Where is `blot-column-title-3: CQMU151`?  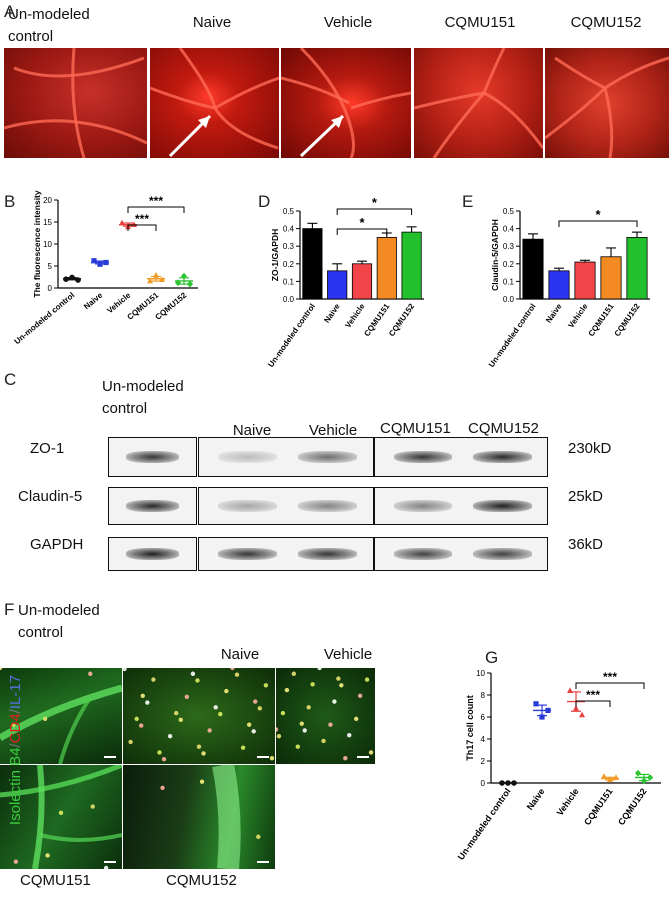 blot-column-title-3: CQMU151 is located at coordinates (415, 428).